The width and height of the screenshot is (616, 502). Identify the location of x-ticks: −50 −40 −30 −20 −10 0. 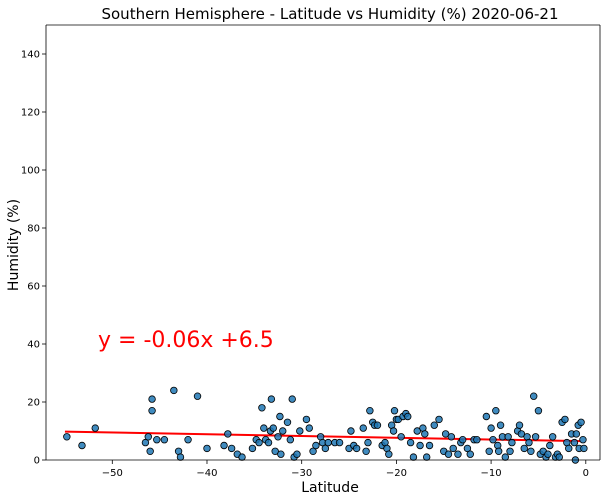
(345, 469).